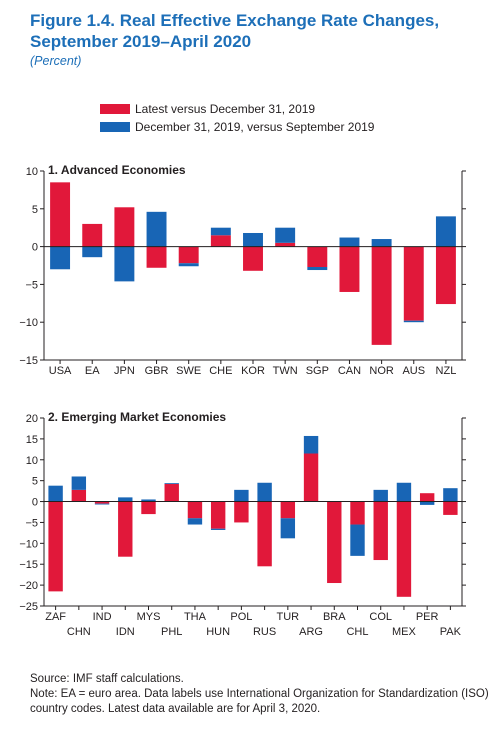 Image resolution: width=500 pixels, height=735 pixels. Describe the element at coordinates (253, 239) in the screenshot. I see `bar-kor-previous` at that location.